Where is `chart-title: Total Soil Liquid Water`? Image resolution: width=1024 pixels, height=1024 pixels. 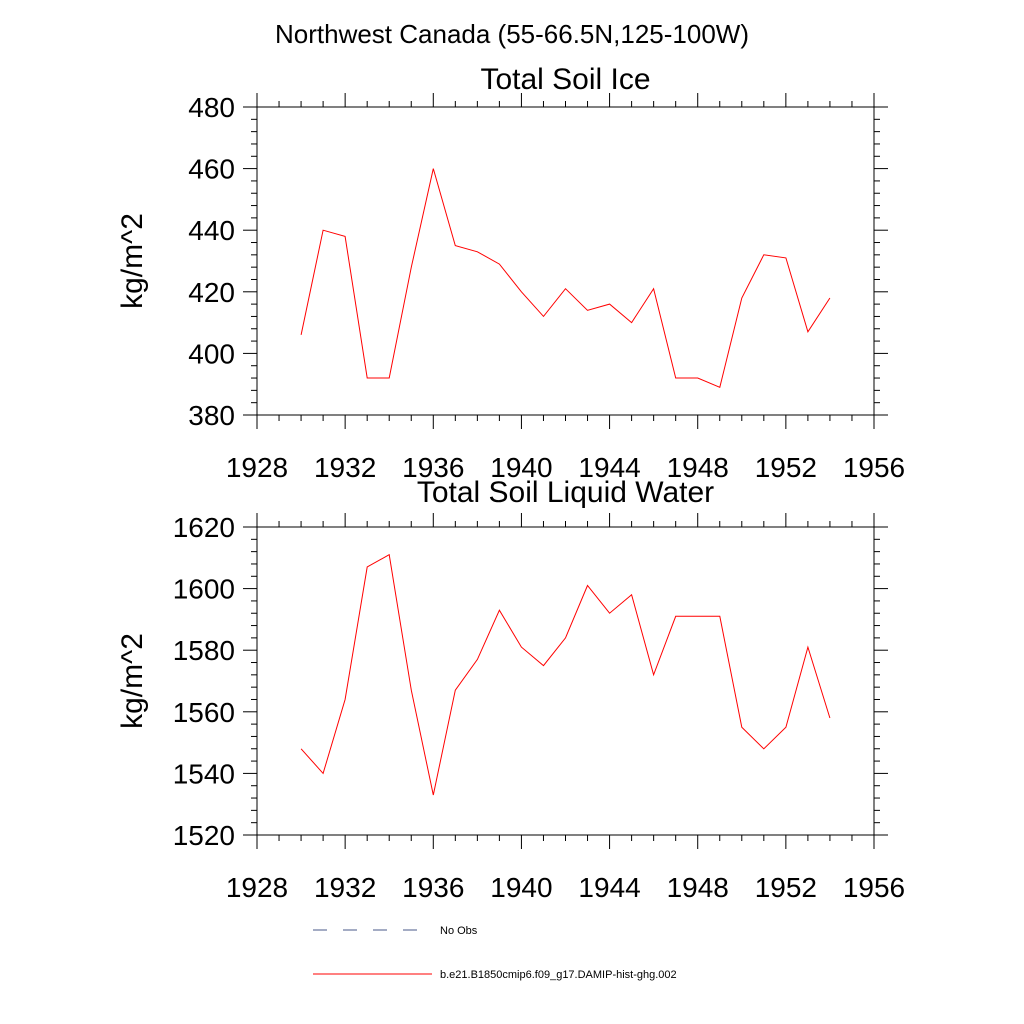 chart-title: Total Soil Liquid Water is located at coordinates (565, 492).